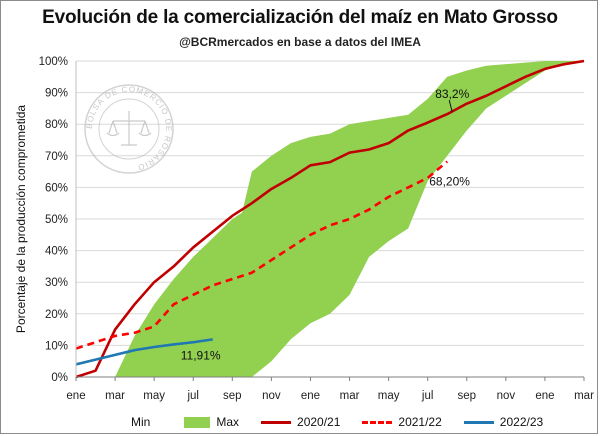  Describe the element at coordinates (319, 422) in the screenshot. I see `legend-label-2020-21: 2020/21` at that location.